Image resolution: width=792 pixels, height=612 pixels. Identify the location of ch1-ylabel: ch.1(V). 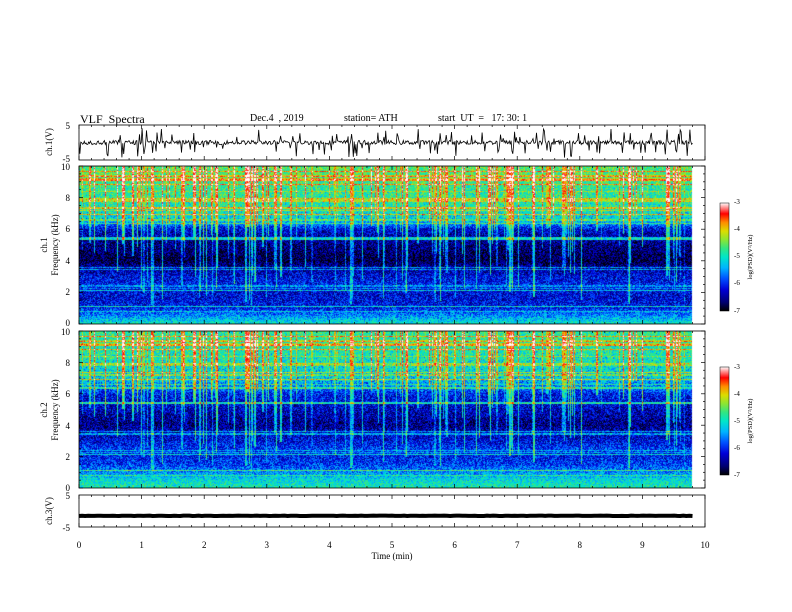
(49, 142).